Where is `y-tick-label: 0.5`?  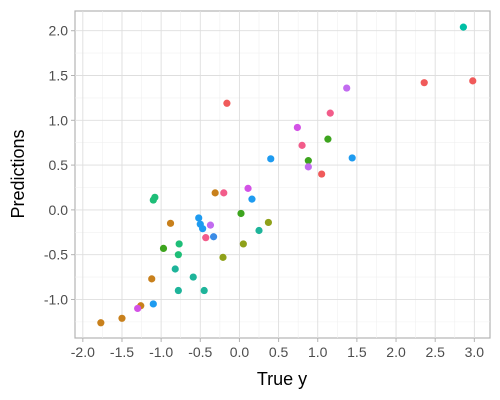 y-tick-label: 0.5 is located at coordinates (59, 165).